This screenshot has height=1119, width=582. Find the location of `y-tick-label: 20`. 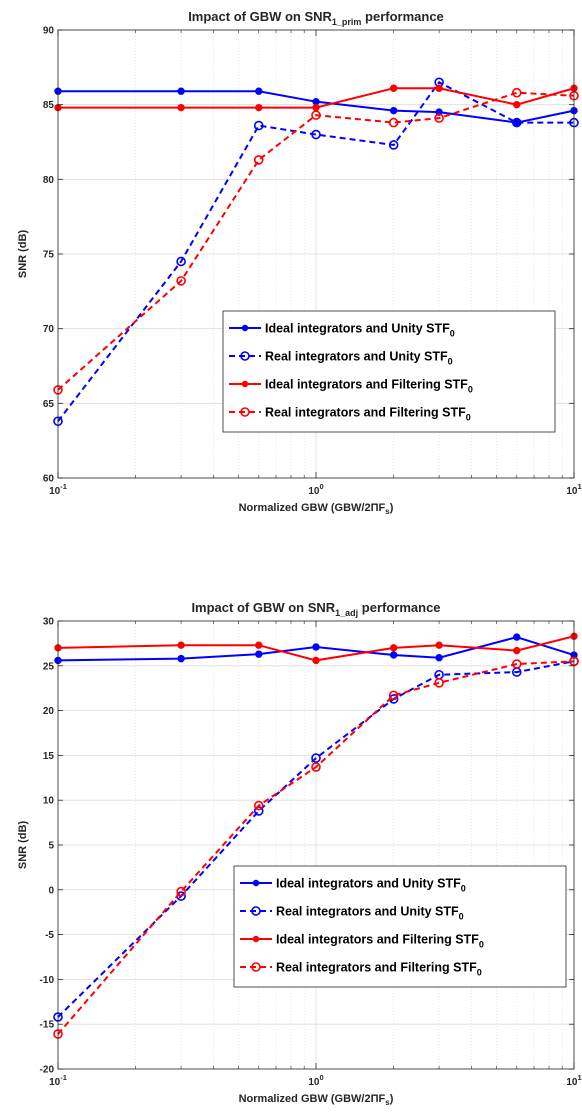

y-tick-label: 20 is located at coordinates (49, 711).